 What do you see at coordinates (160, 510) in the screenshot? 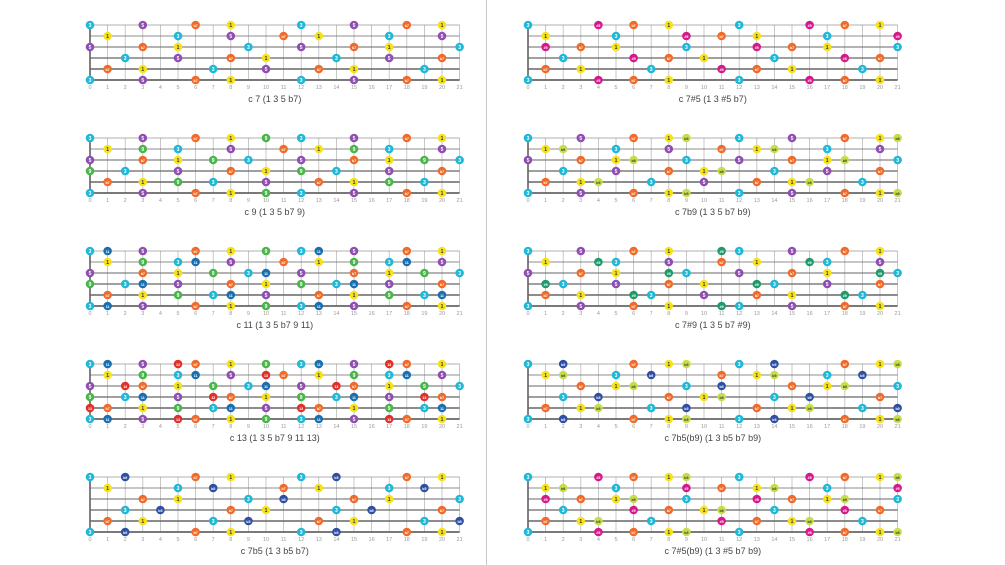
I see `note-marker: b5` at bounding box center [160, 510].